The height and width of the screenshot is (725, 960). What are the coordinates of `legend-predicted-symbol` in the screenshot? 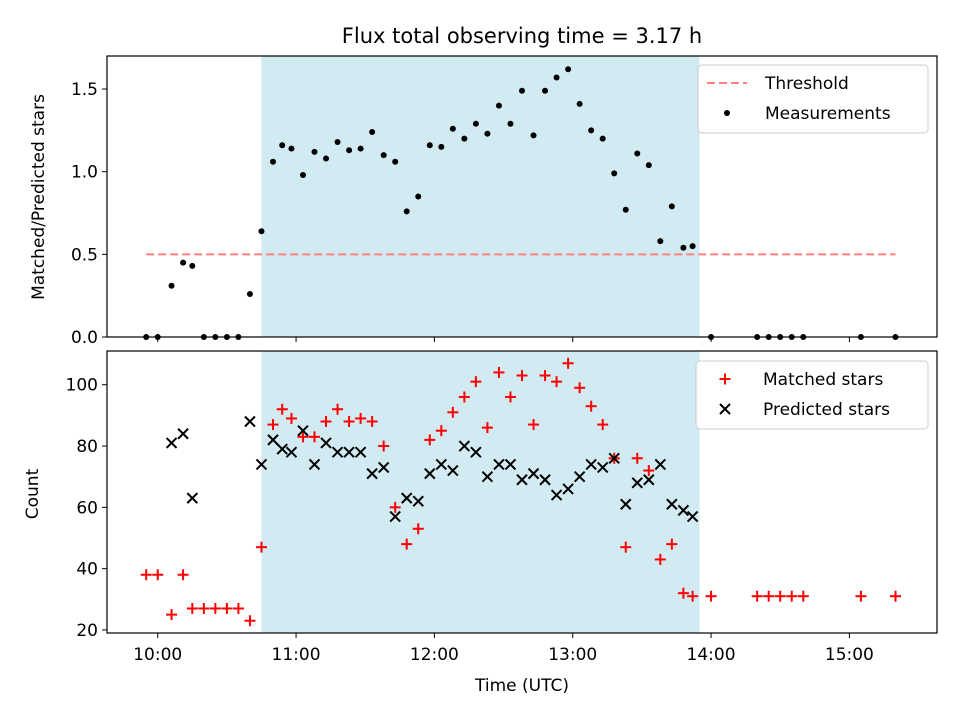 It's located at (725, 409).